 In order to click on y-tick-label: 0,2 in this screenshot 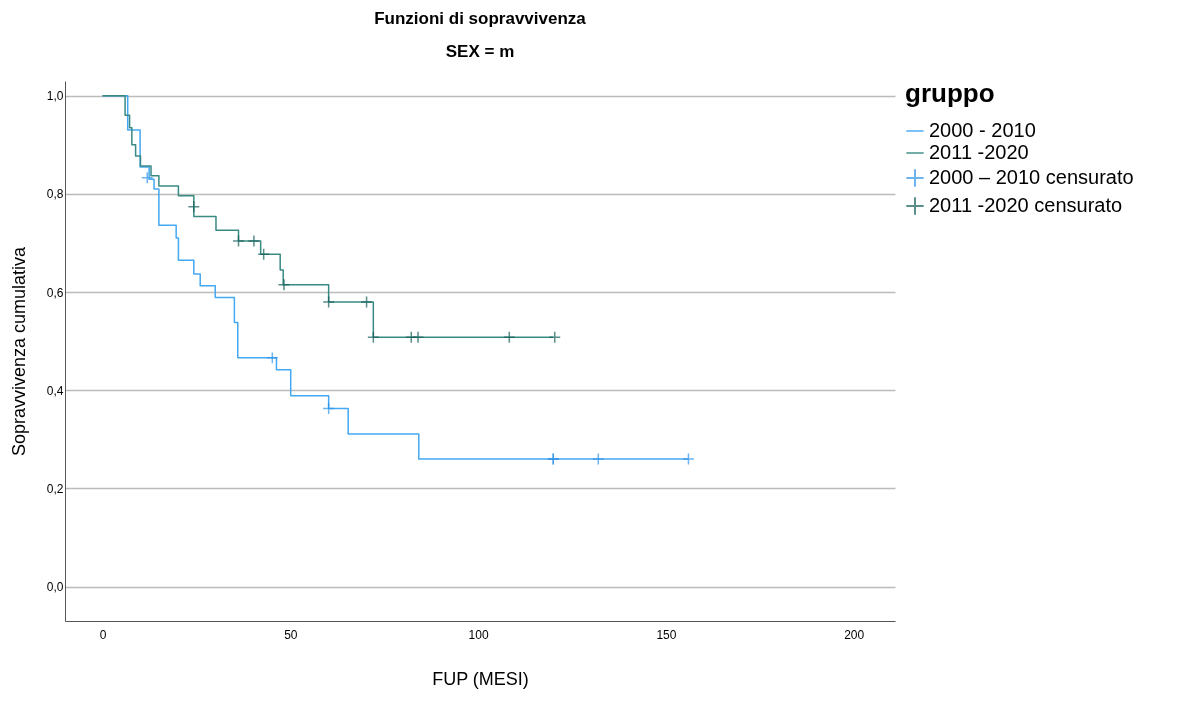, I will do `click(55, 488)`.